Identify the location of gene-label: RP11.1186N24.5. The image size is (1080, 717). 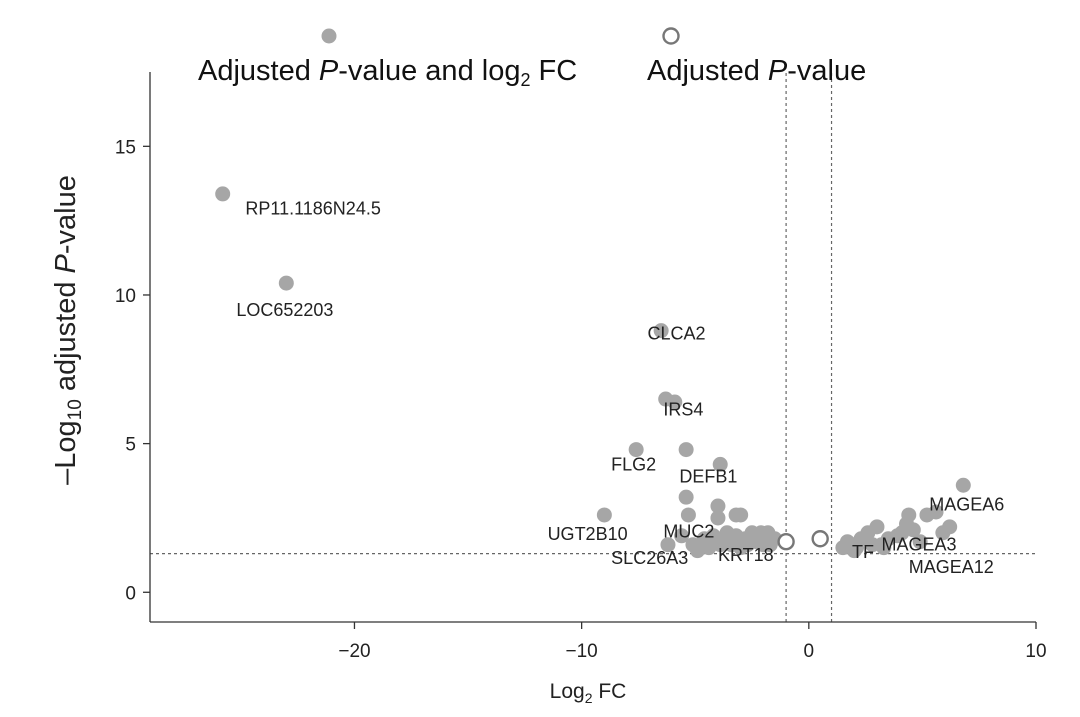
(312, 209).